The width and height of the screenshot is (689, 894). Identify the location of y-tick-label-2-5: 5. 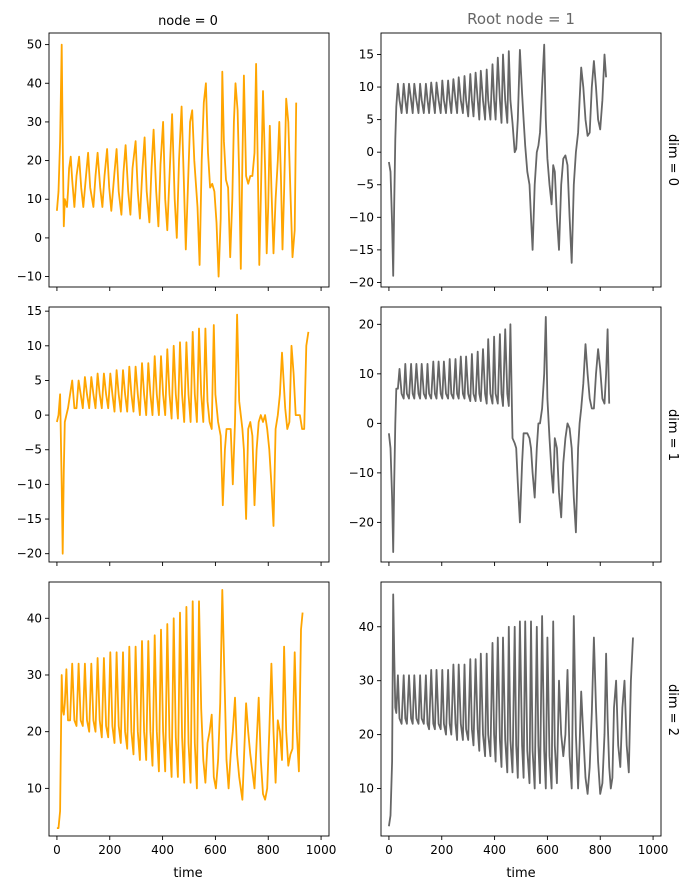
(38, 380).